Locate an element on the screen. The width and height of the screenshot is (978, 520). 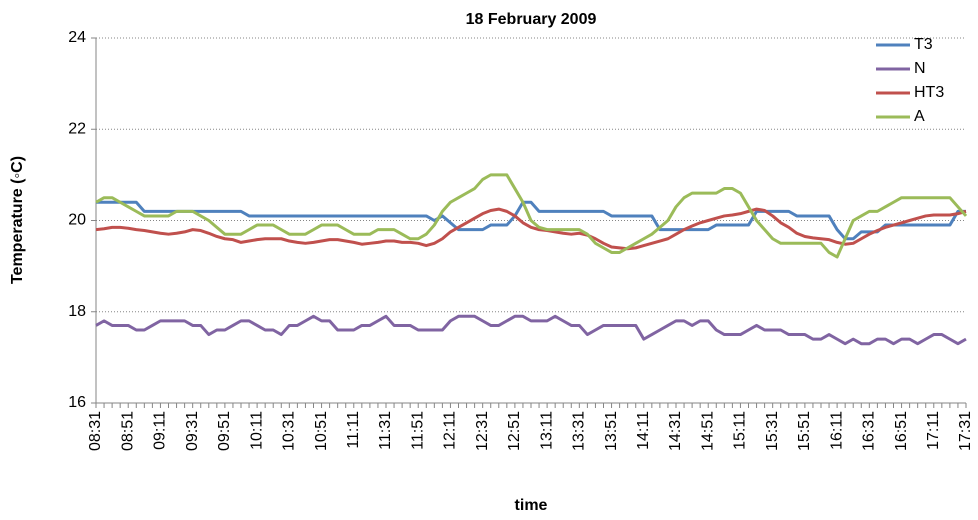
y-tick-label: 16 is located at coordinates (77, 402).